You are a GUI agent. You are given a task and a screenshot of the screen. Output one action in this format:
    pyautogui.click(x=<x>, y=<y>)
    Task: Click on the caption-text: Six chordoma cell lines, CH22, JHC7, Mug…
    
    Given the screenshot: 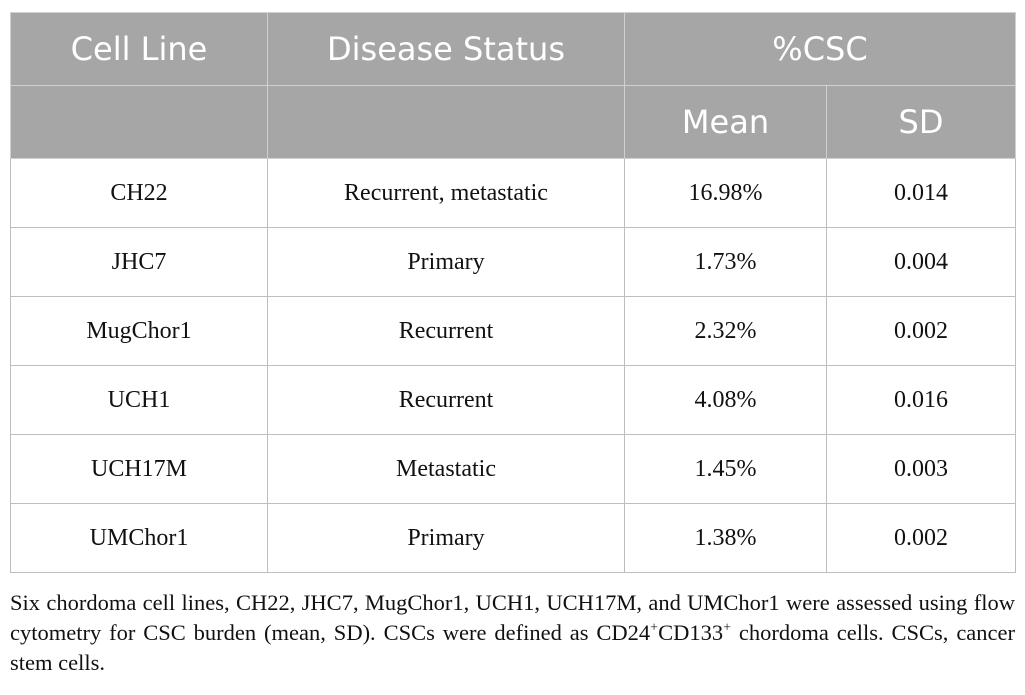 What is the action you would take?
    pyautogui.click(x=512, y=617)
    